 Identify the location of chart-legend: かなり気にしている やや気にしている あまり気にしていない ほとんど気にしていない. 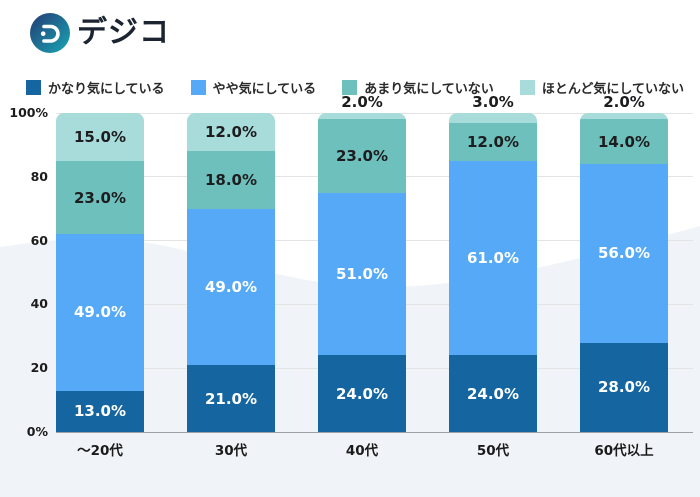
(355, 87).